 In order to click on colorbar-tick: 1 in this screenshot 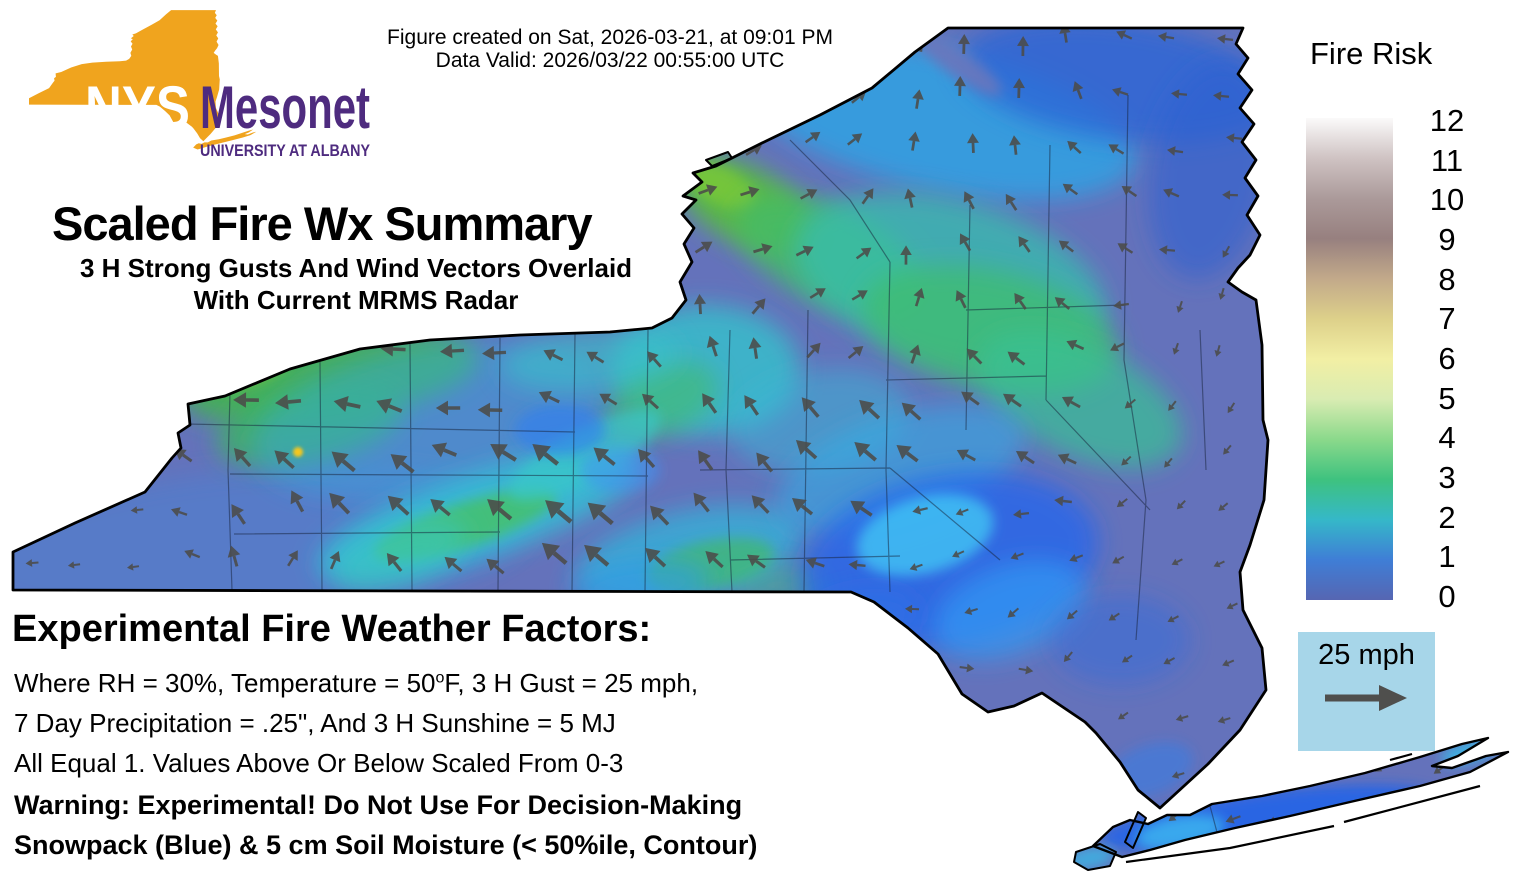, I will do `click(1447, 557)`.